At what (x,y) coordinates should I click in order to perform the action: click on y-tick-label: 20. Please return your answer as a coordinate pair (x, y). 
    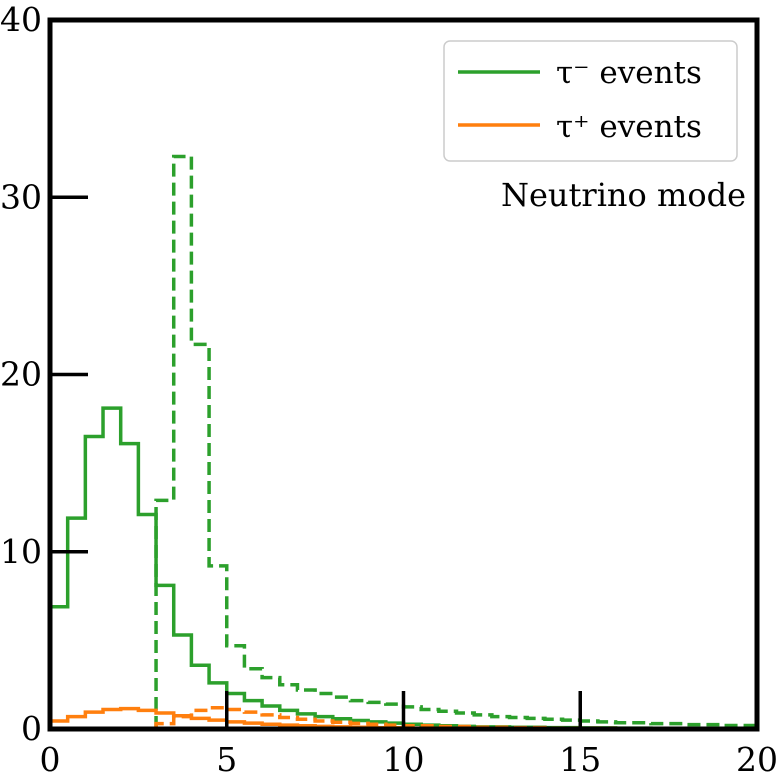
    Looking at the image, I should click on (21, 374).